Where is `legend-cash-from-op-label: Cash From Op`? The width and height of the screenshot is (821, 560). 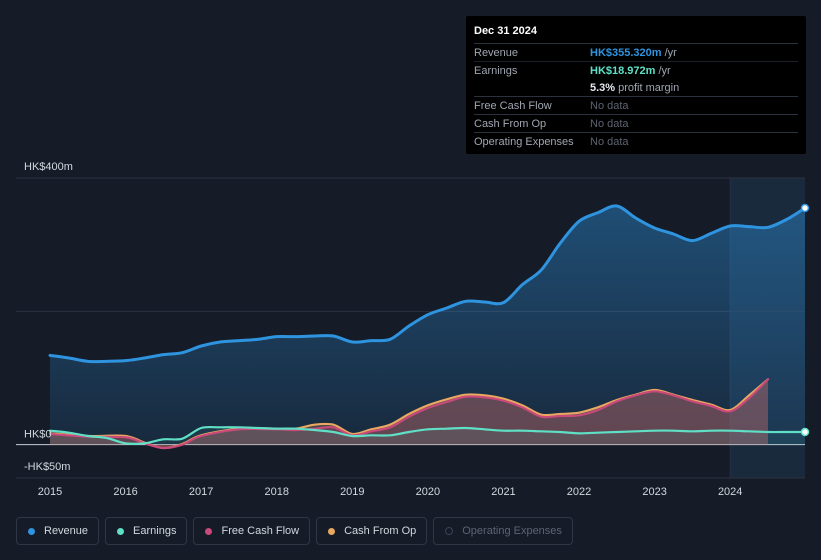
legend-cash-from-op-label: Cash From Op is located at coordinates (380, 531).